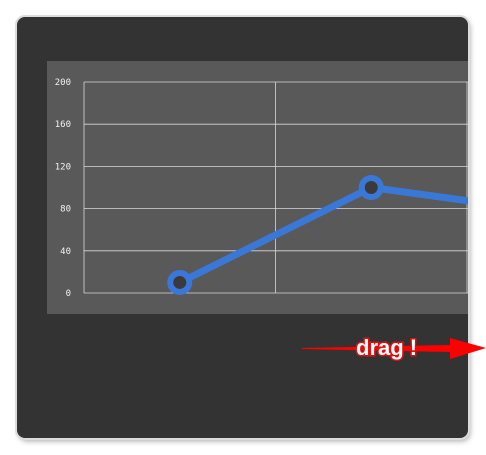 This screenshot has width=486, height=455. I want to click on y-tick-label: 200, so click(63, 83).